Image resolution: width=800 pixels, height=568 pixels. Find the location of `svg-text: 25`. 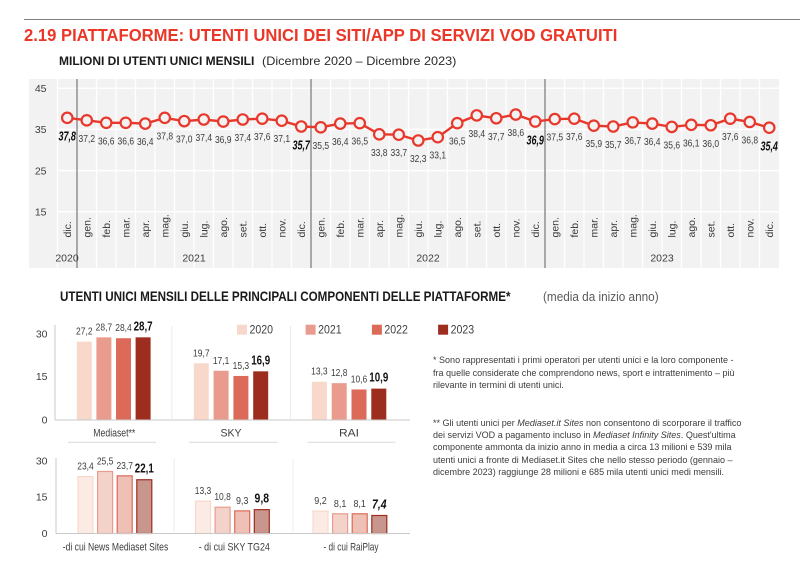

svg-text: 25 is located at coordinates (41, 171).